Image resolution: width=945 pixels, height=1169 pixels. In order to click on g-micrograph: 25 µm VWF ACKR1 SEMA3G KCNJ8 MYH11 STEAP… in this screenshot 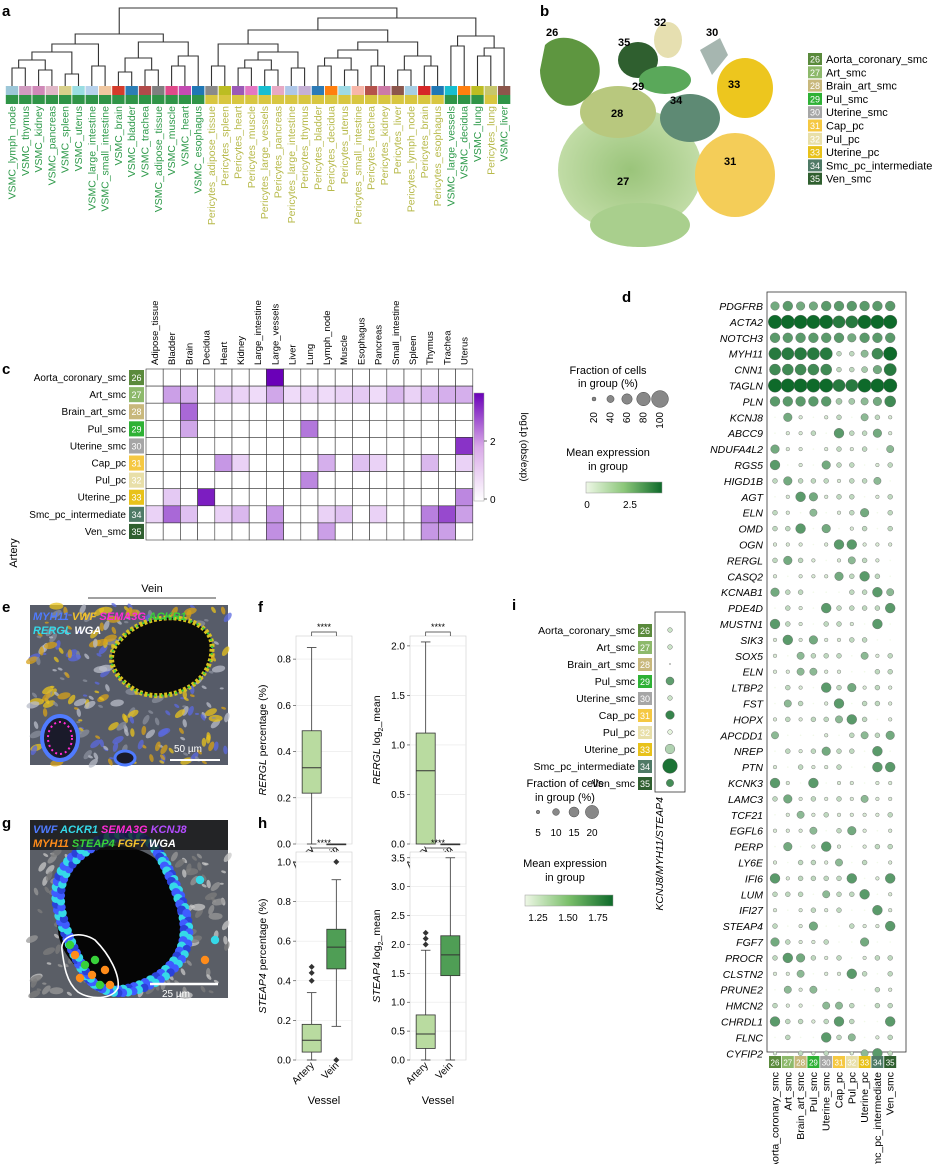, I will do `click(129, 910)`.